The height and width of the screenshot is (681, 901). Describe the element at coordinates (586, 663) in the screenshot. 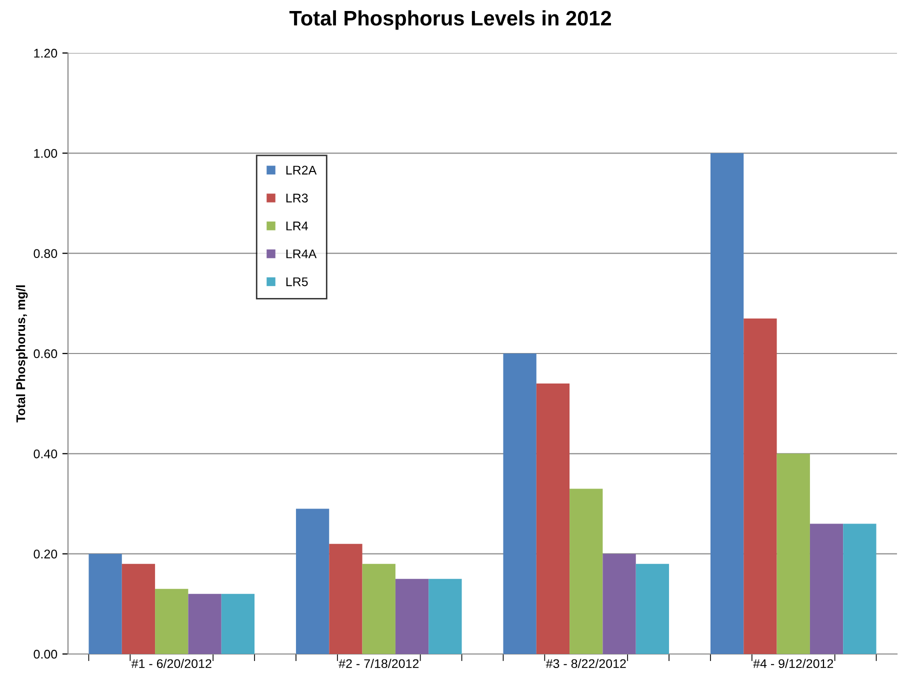

I see `x-tick-label: #3 - 8/22/2012` at that location.